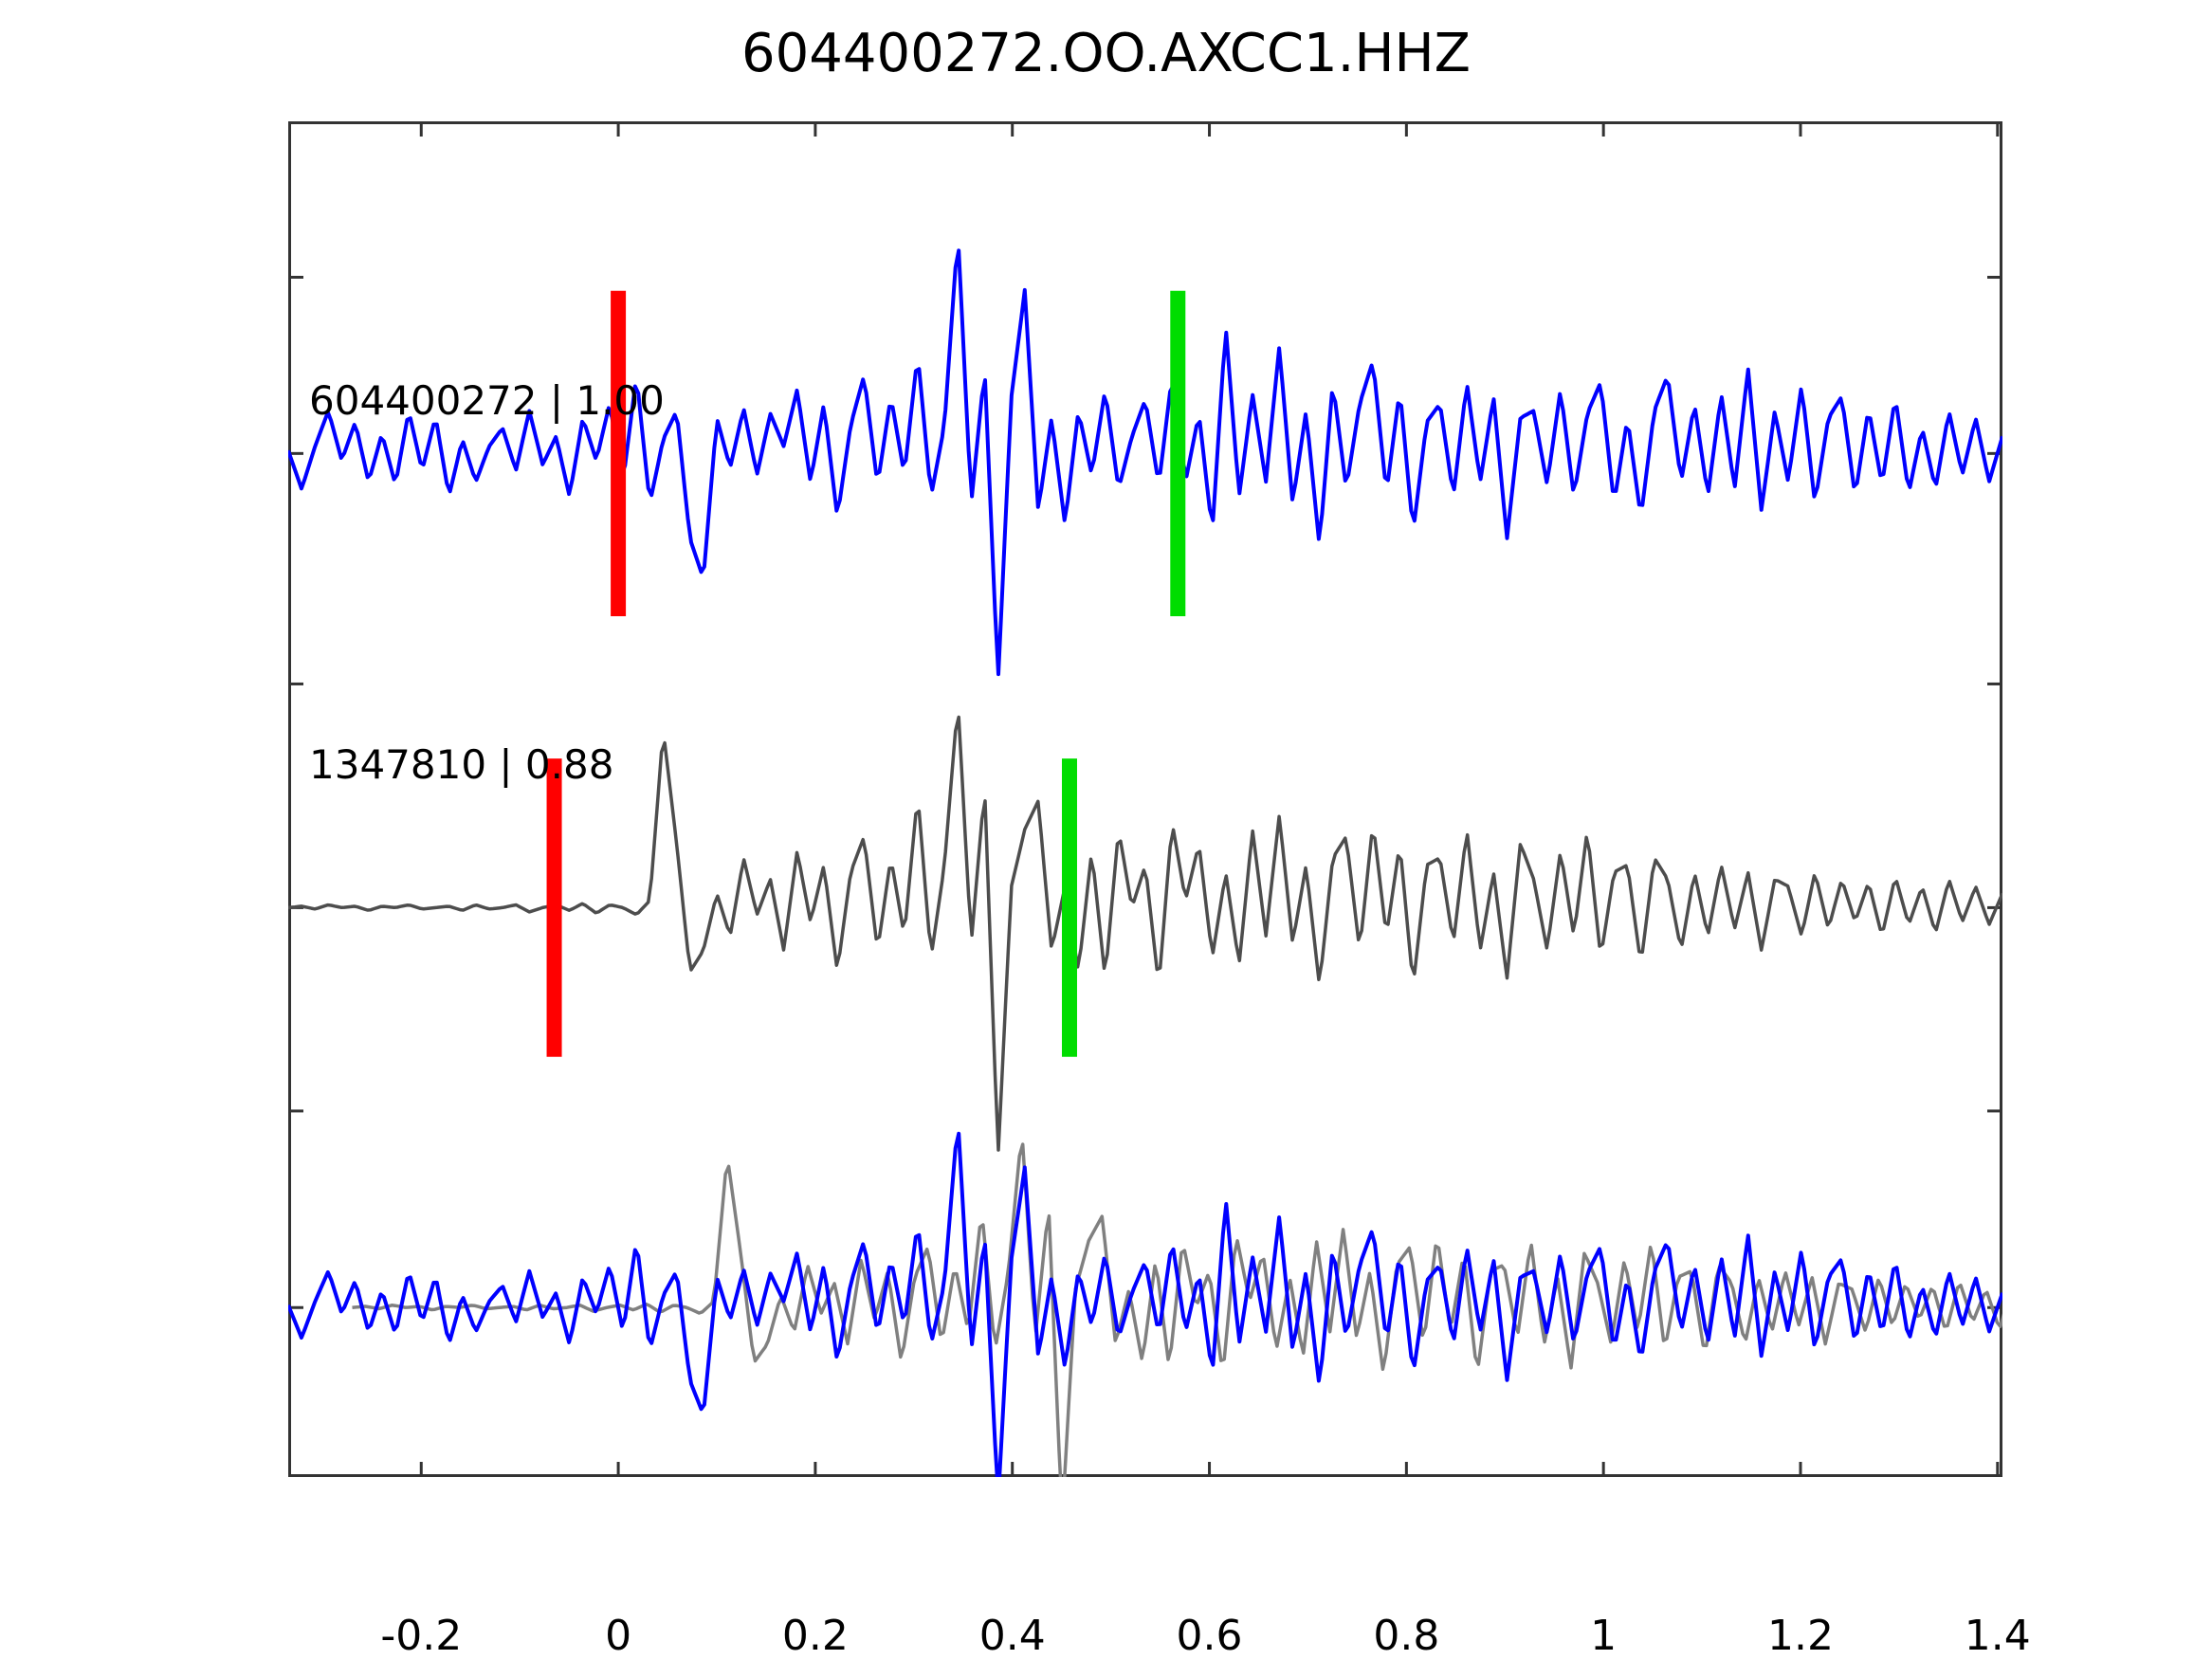 This screenshot has height=1660, width=2212. Describe the element at coordinates (1209, 1636) in the screenshot. I see `x-tick-label: 0.6` at that location.